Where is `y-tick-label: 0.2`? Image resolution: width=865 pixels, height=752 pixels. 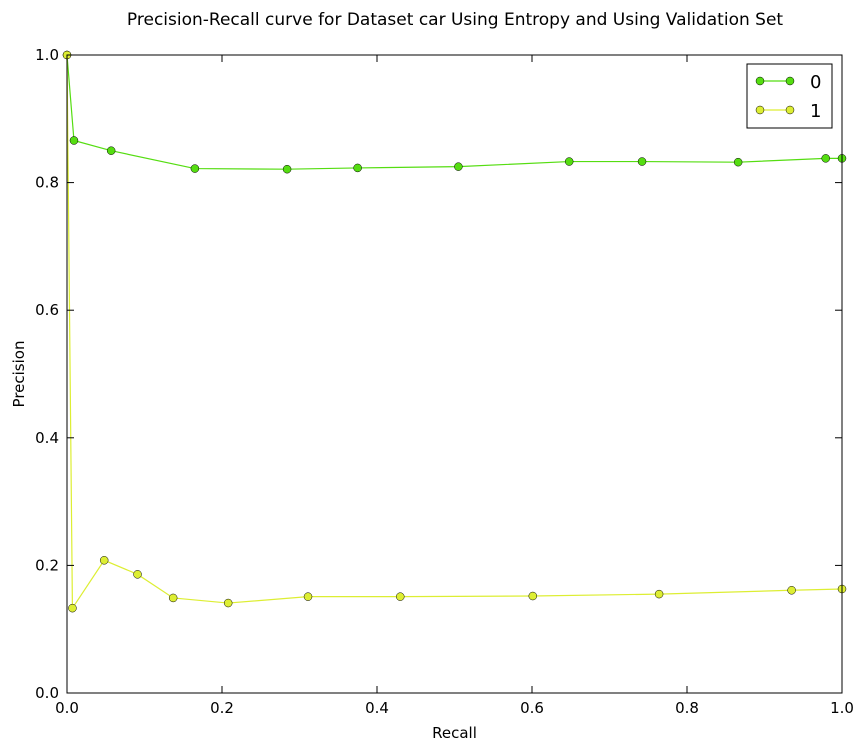 y-tick-label: 0.2 is located at coordinates (47, 565).